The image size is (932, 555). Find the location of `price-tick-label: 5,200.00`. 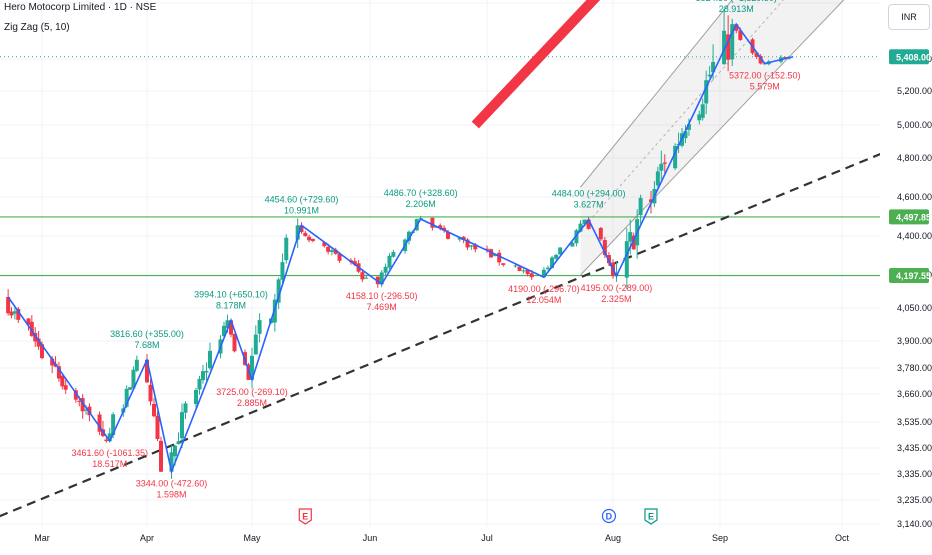

price-tick-label: 5,200.00 is located at coordinates (914, 91).